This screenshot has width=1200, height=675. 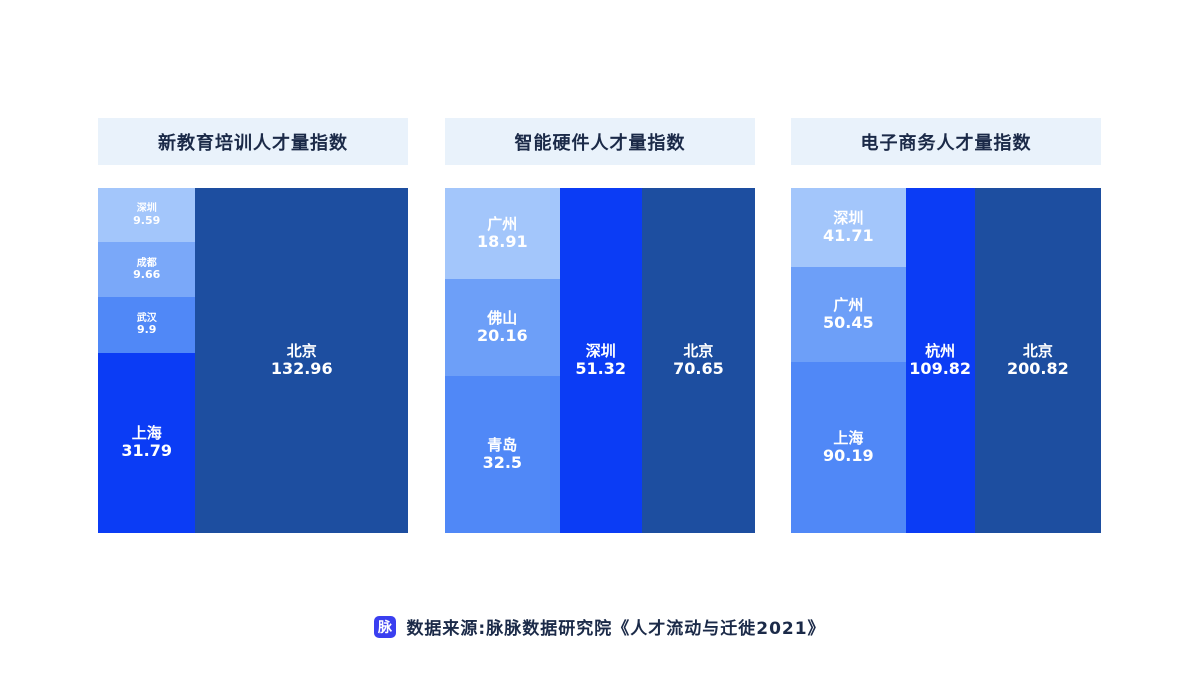 I want to click on treemap-cell: 青岛 32.5, so click(x=502, y=454).